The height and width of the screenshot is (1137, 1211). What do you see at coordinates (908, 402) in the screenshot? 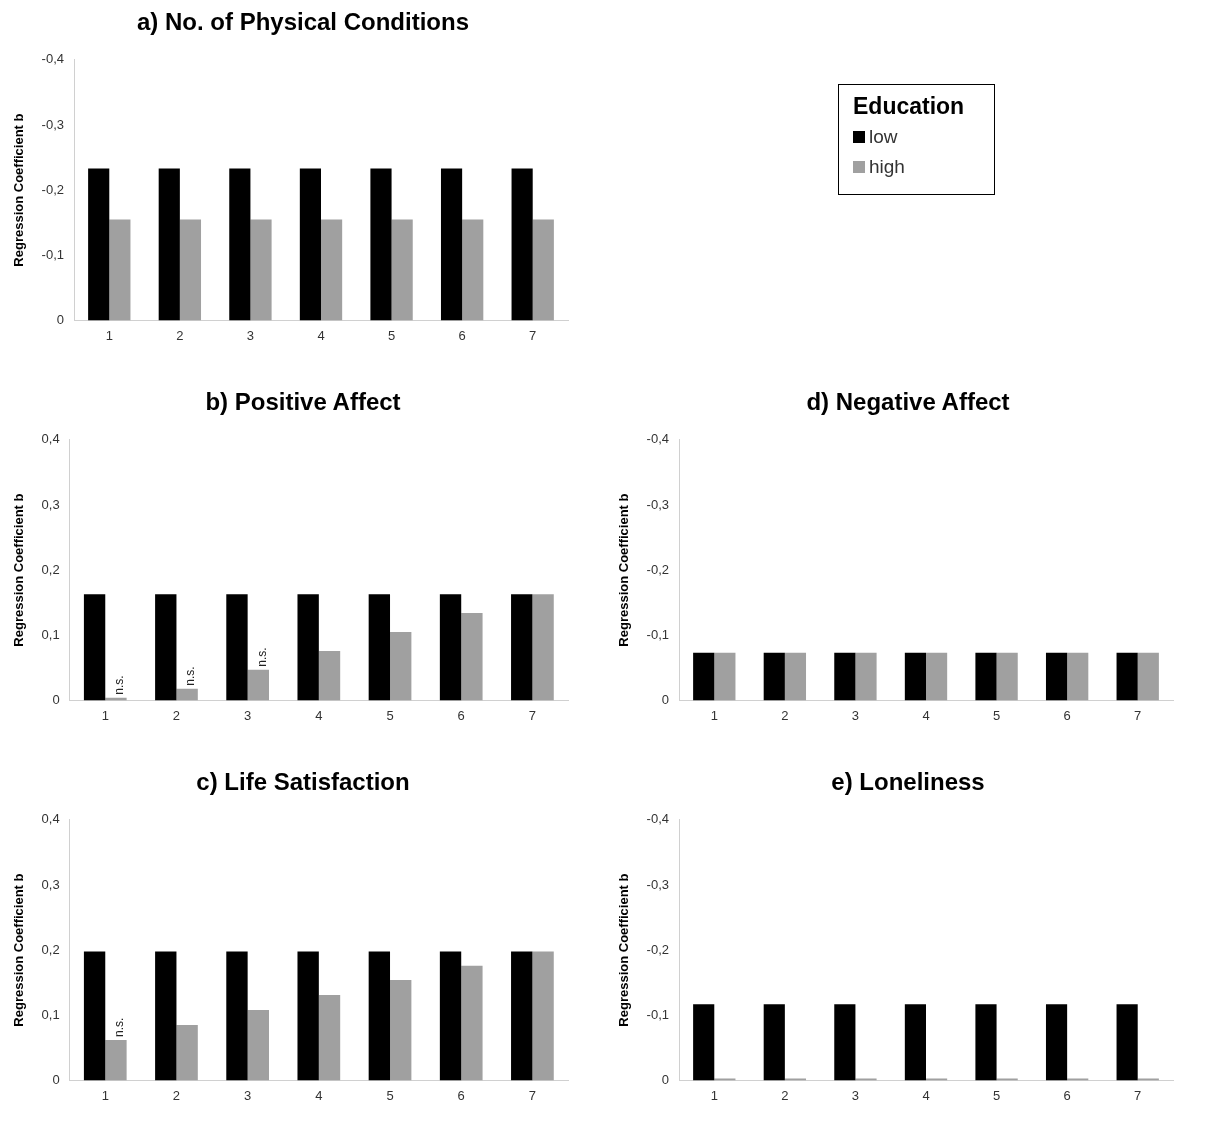
I see `chart-title: d) Negative Affect` at bounding box center [908, 402].